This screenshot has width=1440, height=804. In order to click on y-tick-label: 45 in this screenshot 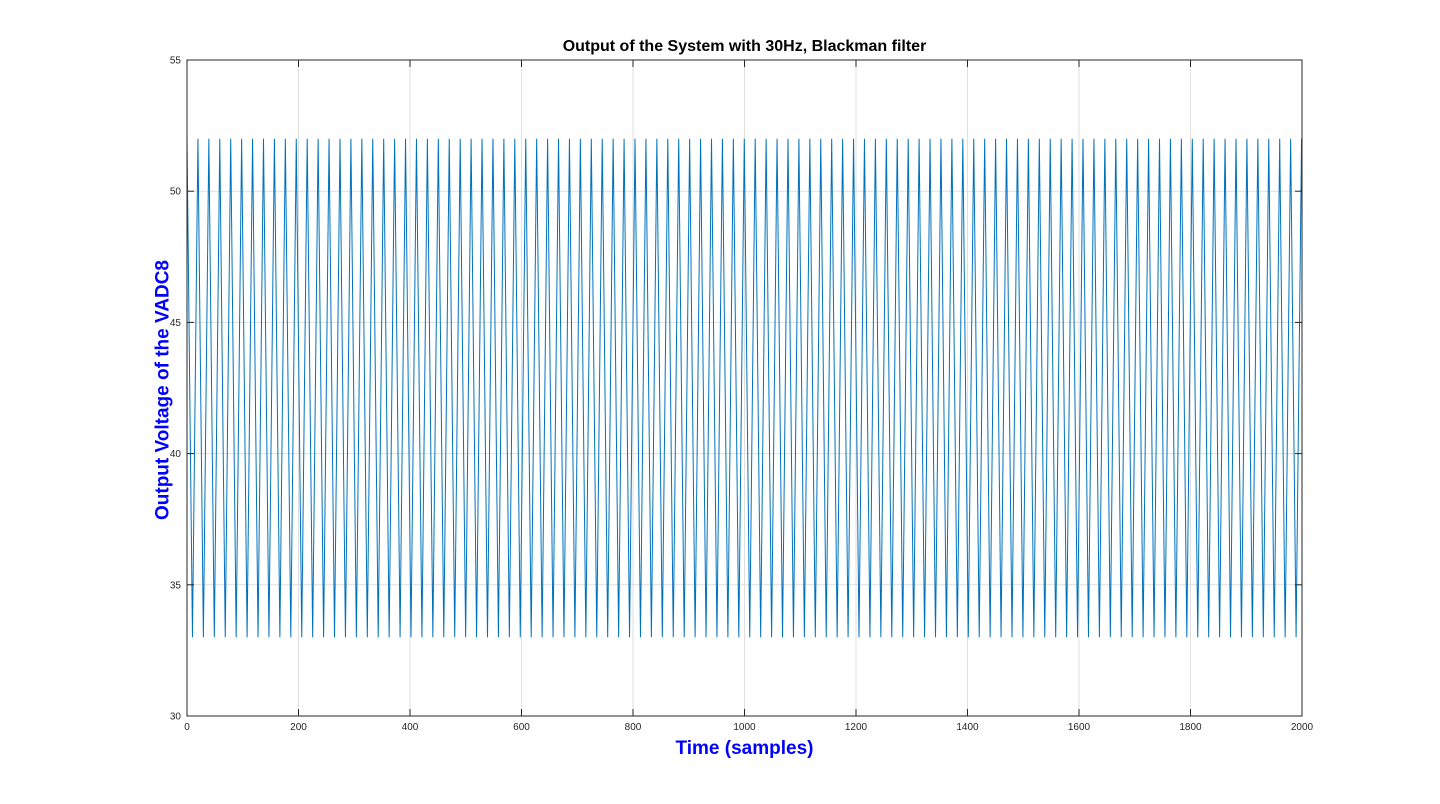, I will do `click(176, 323)`.